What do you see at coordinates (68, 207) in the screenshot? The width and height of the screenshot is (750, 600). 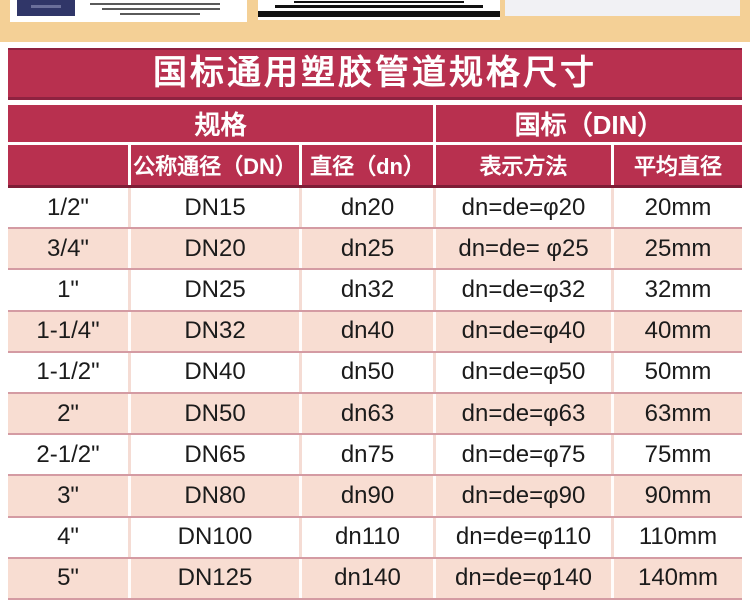 I see `table-cell: 1/2"` at bounding box center [68, 207].